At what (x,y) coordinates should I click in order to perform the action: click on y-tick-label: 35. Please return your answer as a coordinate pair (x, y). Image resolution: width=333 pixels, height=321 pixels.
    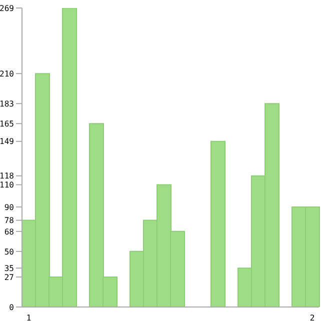
    Looking at the image, I should click on (9, 268).